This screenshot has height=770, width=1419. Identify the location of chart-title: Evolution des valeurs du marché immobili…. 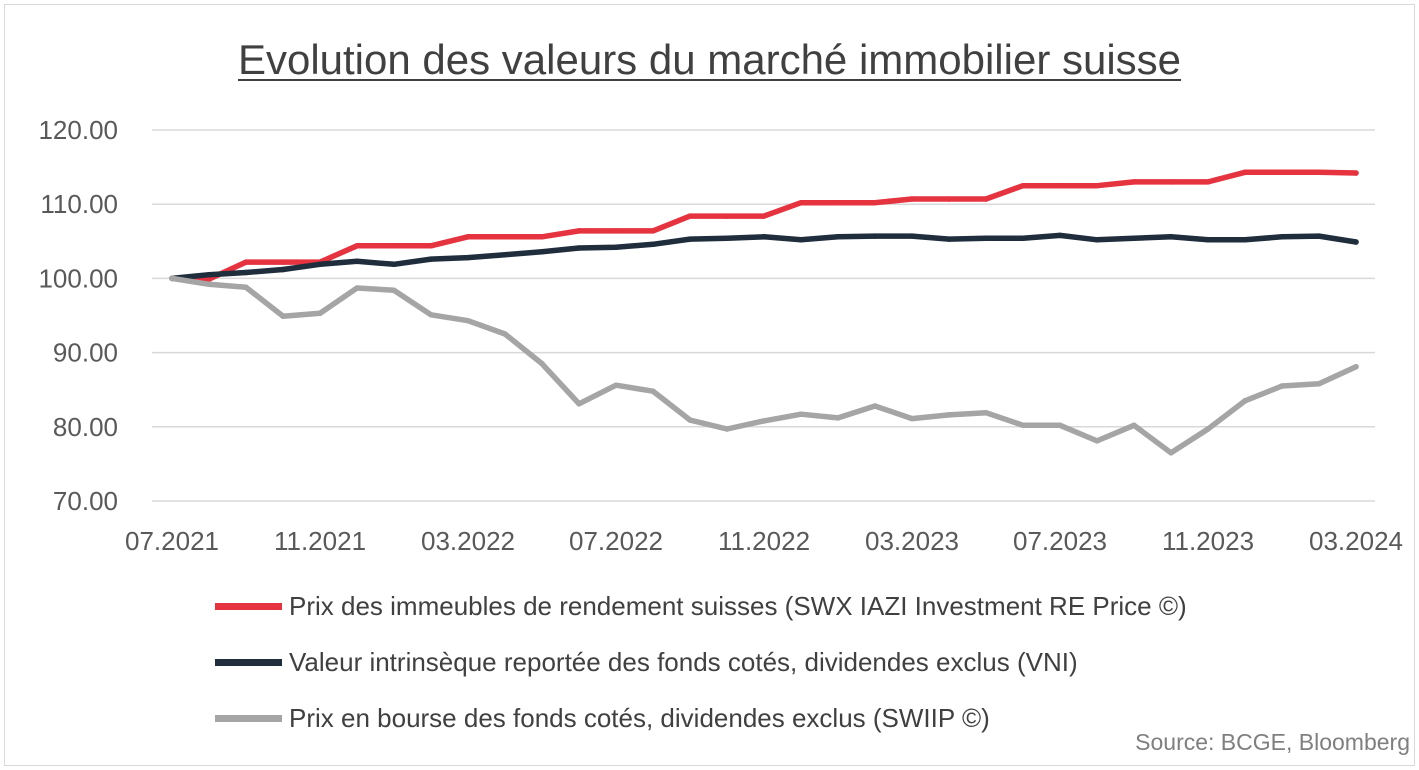
(709, 59).